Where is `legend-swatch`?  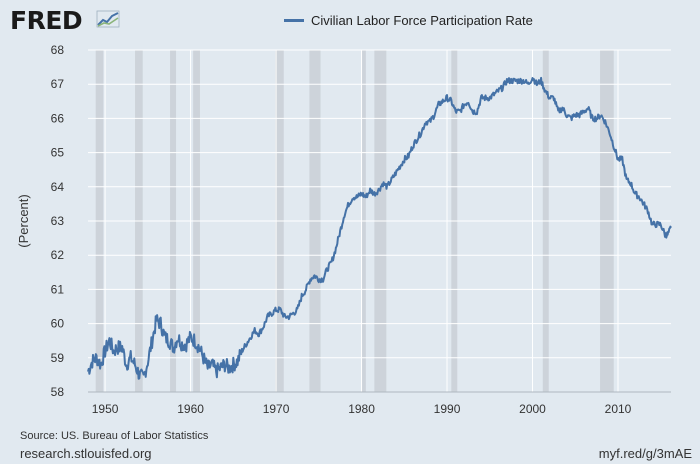
legend-swatch is located at coordinates (294, 20).